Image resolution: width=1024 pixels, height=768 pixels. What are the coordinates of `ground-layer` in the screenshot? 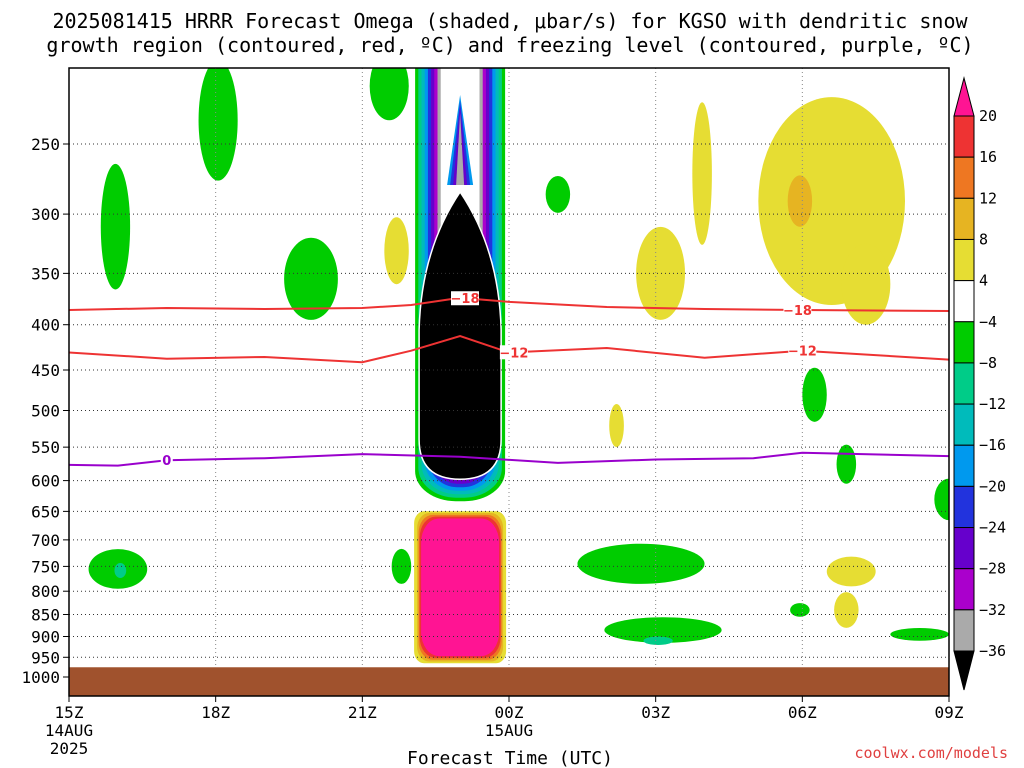 It's located at (509, 681).